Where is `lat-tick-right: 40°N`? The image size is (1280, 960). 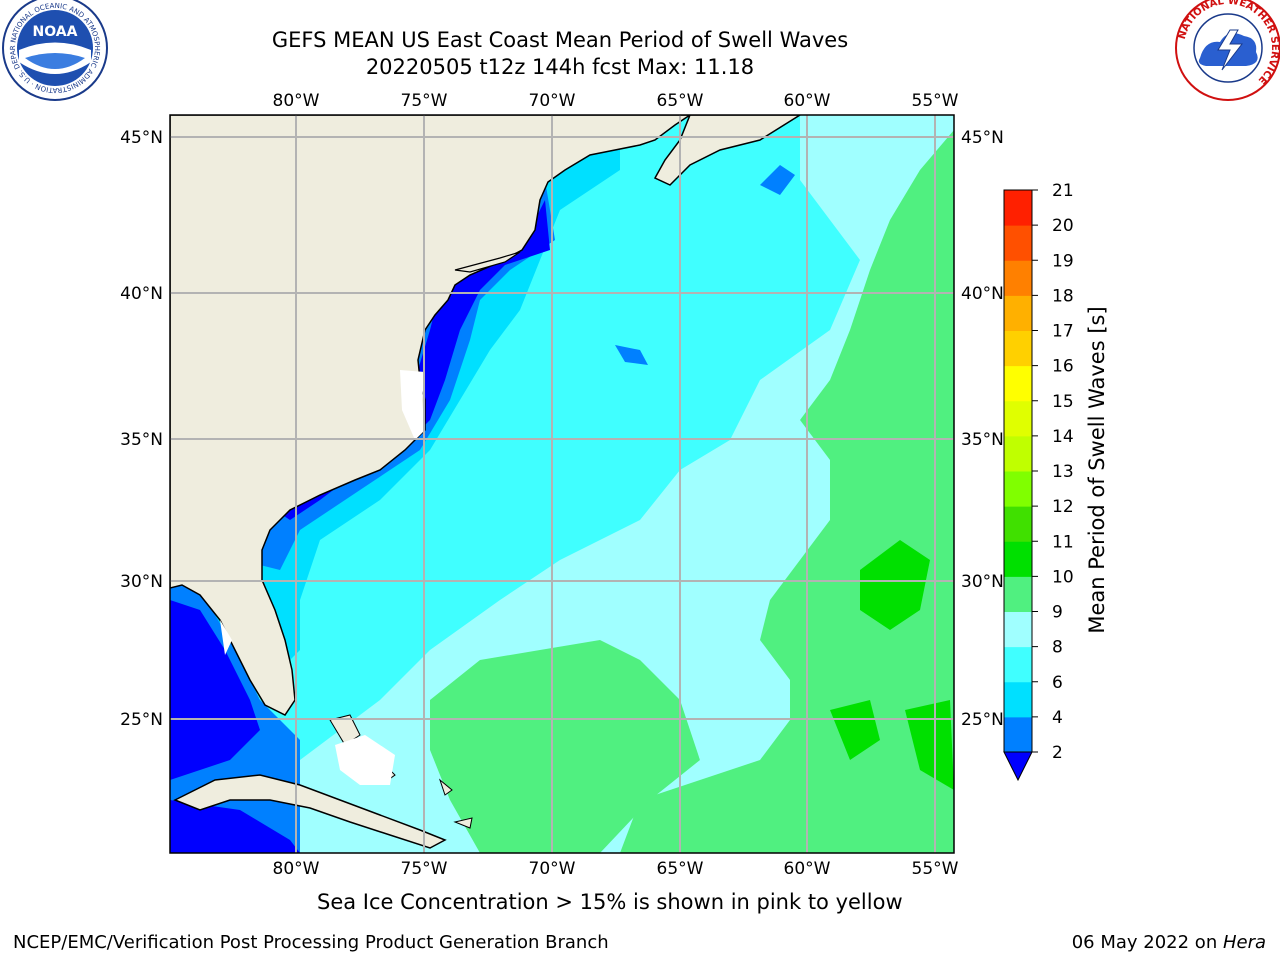
lat-tick-right: 40°N is located at coordinates (982, 294).